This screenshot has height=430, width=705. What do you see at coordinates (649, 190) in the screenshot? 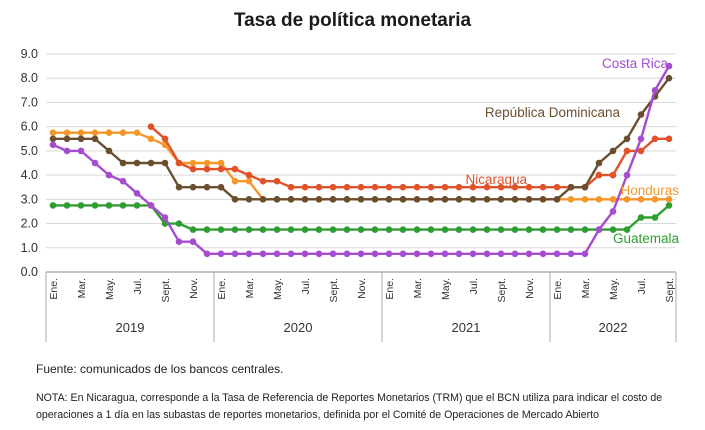
I see `series-label: Honduras` at bounding box center [649, 190].